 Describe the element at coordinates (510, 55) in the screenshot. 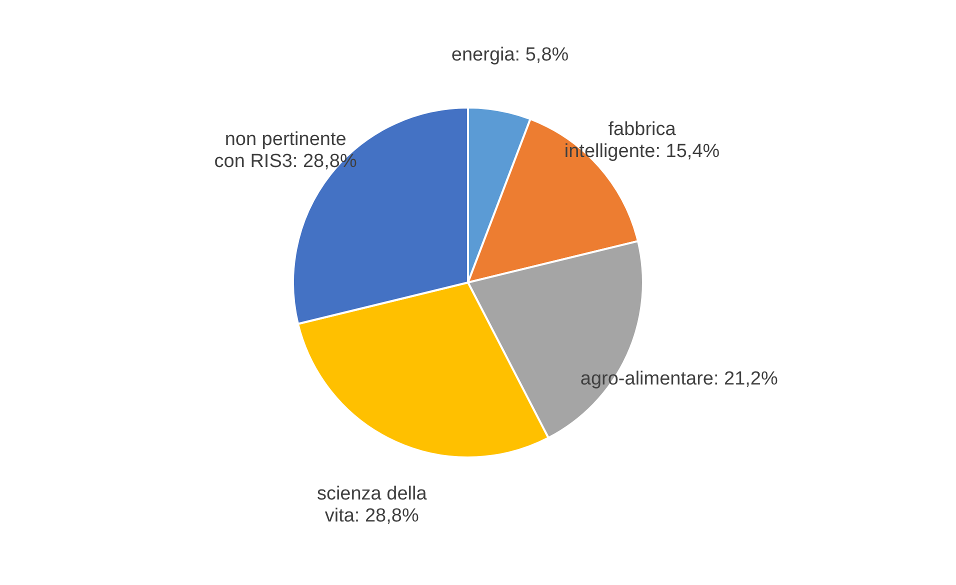

I see `slice-label: energia: 5,8%` at that location.